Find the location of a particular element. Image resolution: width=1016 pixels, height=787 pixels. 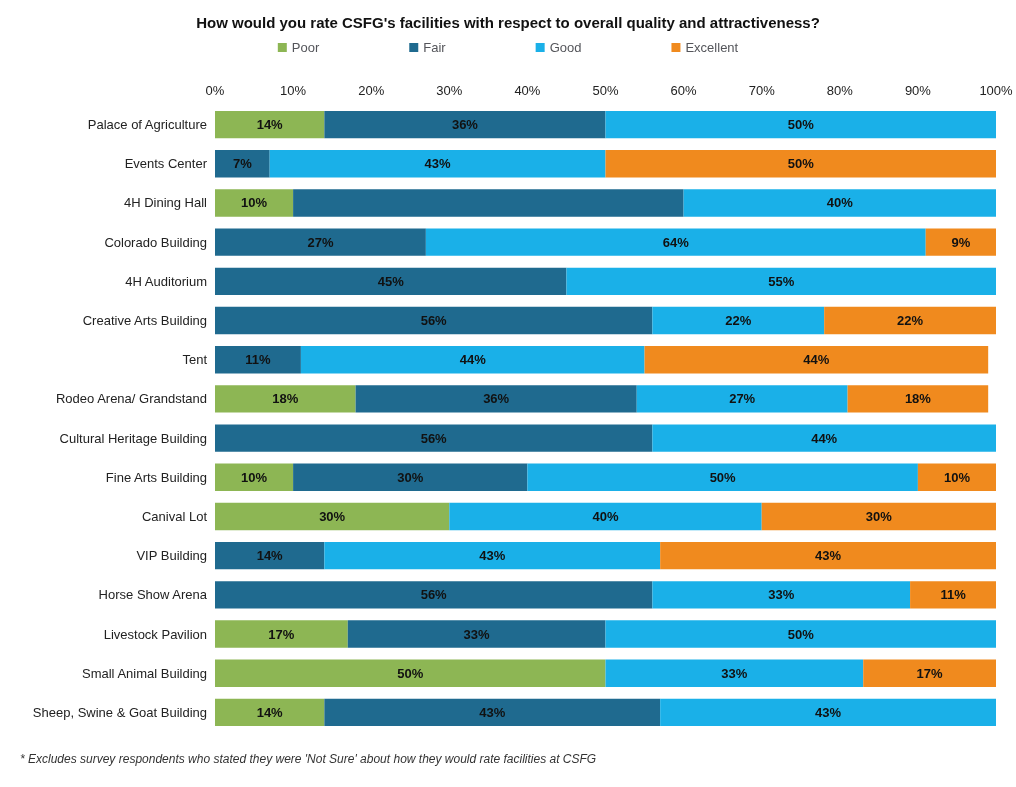

y-tick-label: Livestock Pavilion is located at coordinates (155, 634).